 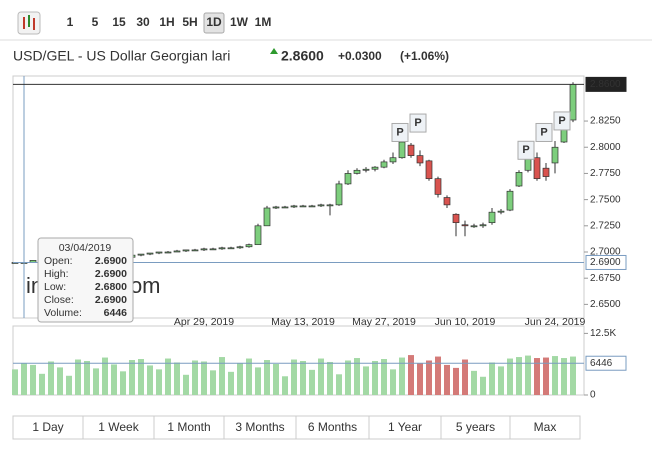 I want to click on volume-frame, so click(x=298, y=360).